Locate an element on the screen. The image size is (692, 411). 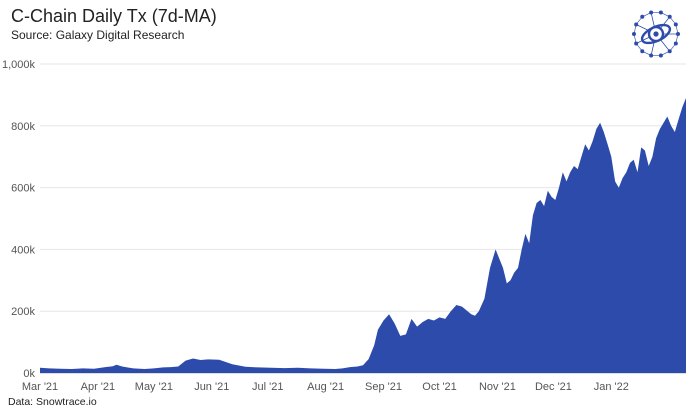
y-tick-label: 1,000k is located at coordinates (19, 65).